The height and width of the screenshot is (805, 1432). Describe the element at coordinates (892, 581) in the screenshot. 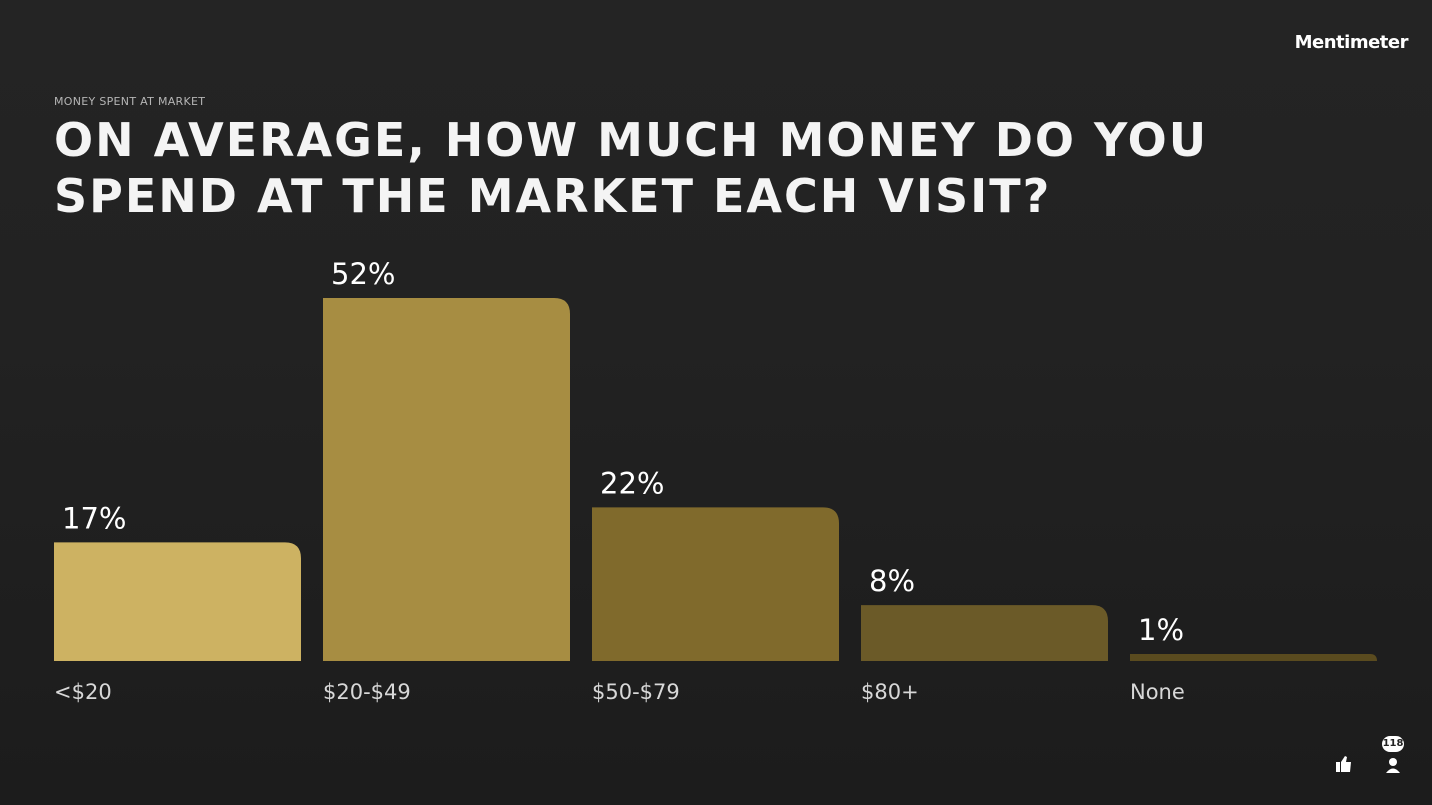

I see `value-label: 8%` at that location.